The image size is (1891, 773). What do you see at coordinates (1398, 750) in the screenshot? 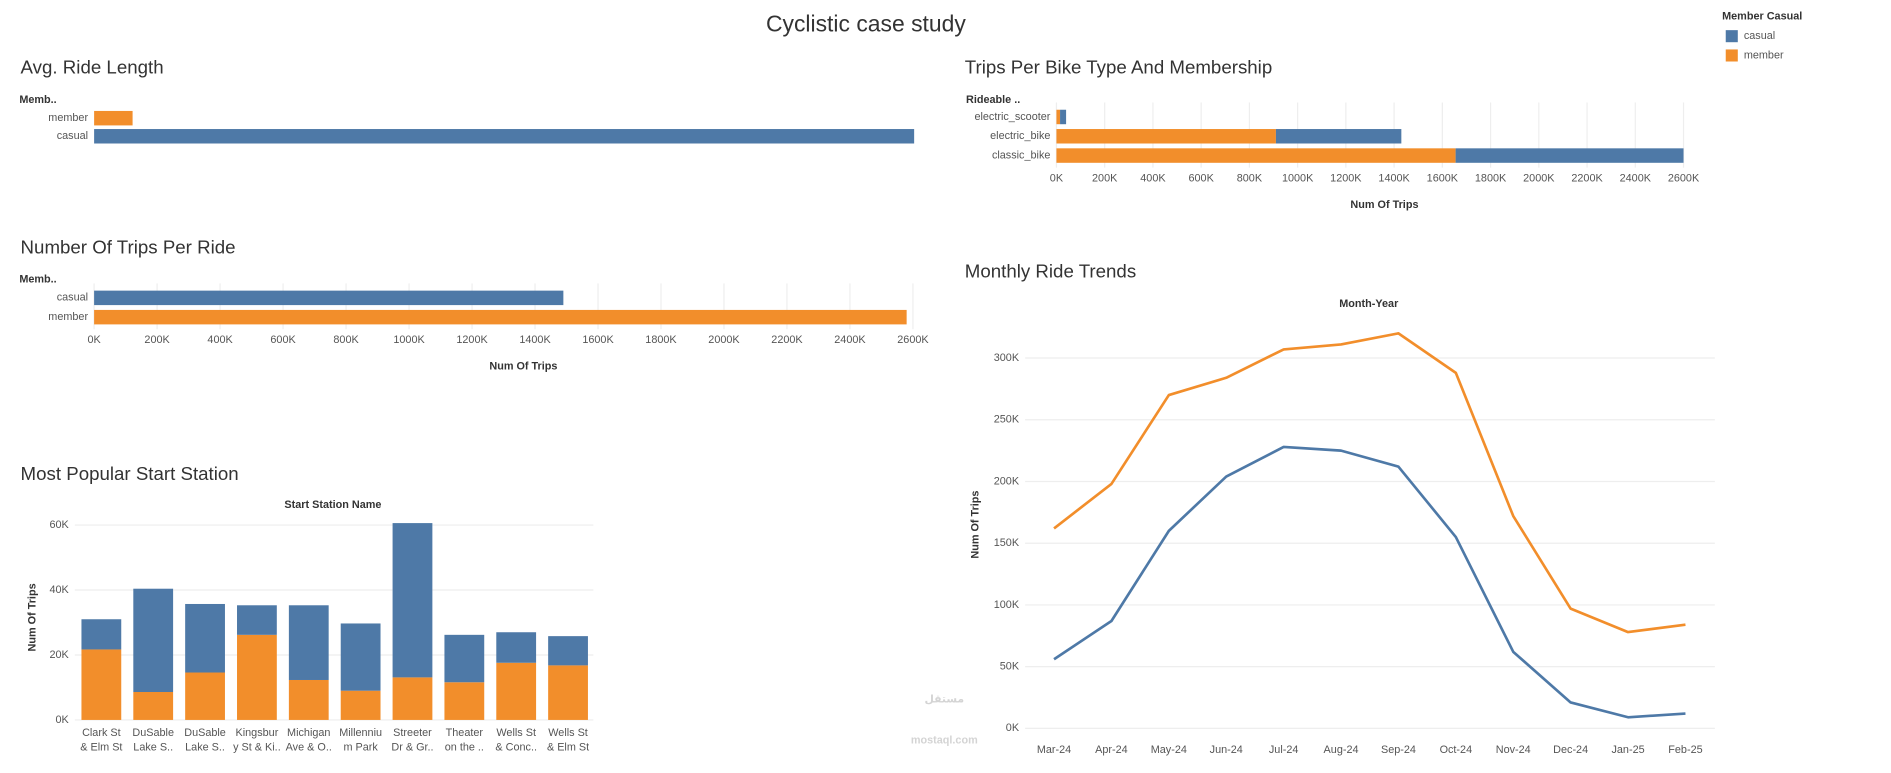
I see `x-tick-label: Sep-24` at bounding box center [1398, 750].